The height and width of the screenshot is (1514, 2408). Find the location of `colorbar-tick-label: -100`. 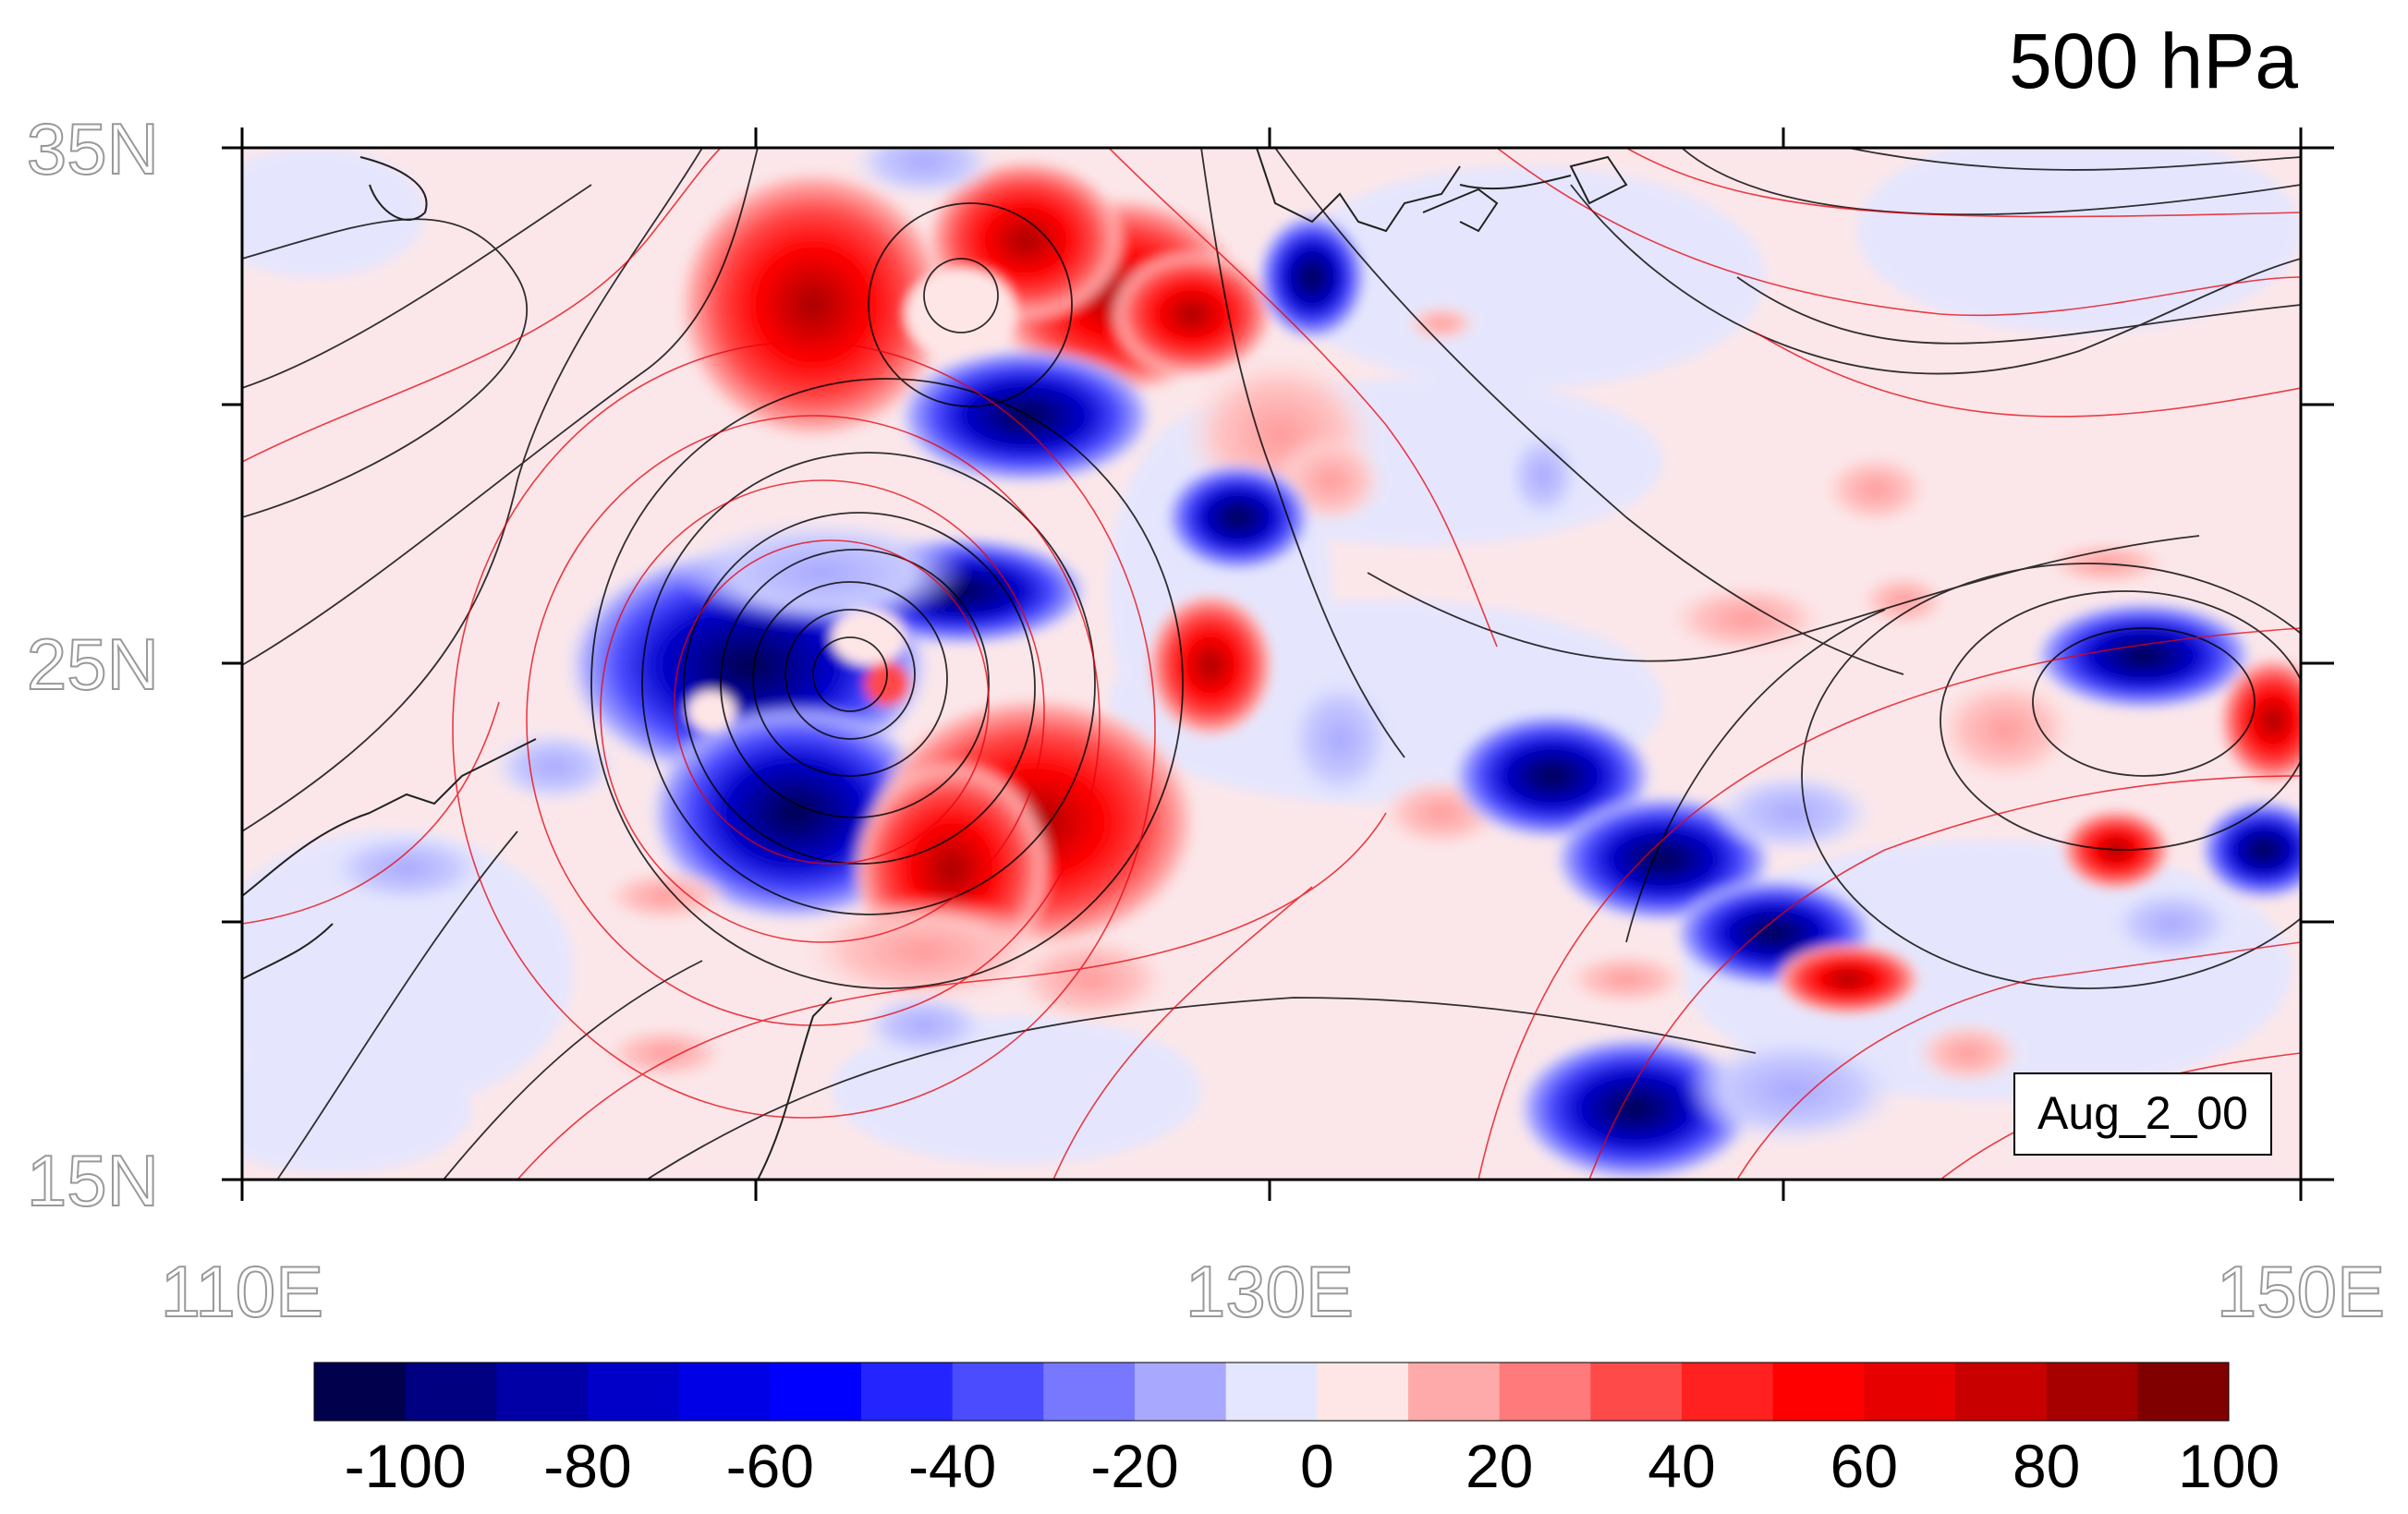

colorbar-tick-label: -100 is located at coordinates (406, 1466).